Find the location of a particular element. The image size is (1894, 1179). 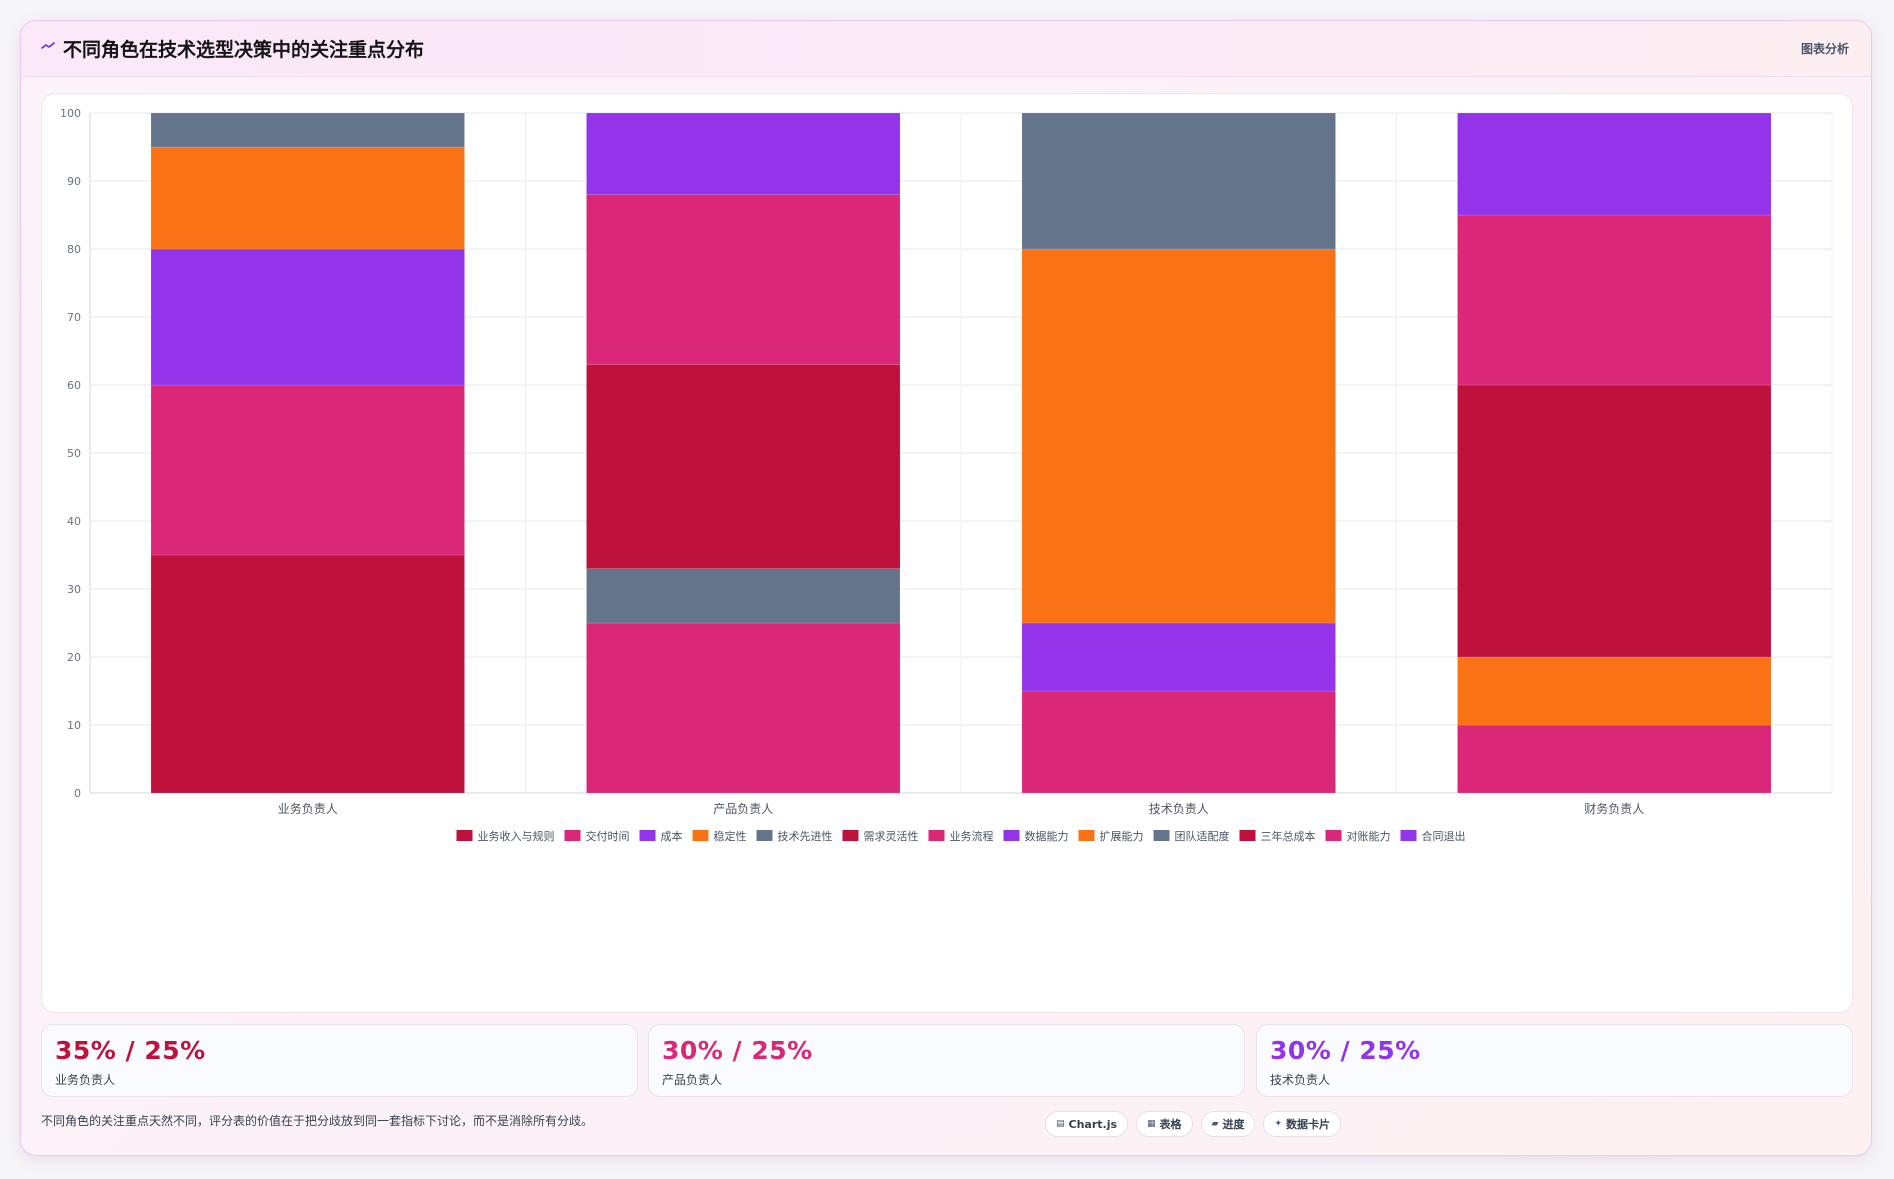

legend-label: 数据能力 is located at coordinates (1047, 836).